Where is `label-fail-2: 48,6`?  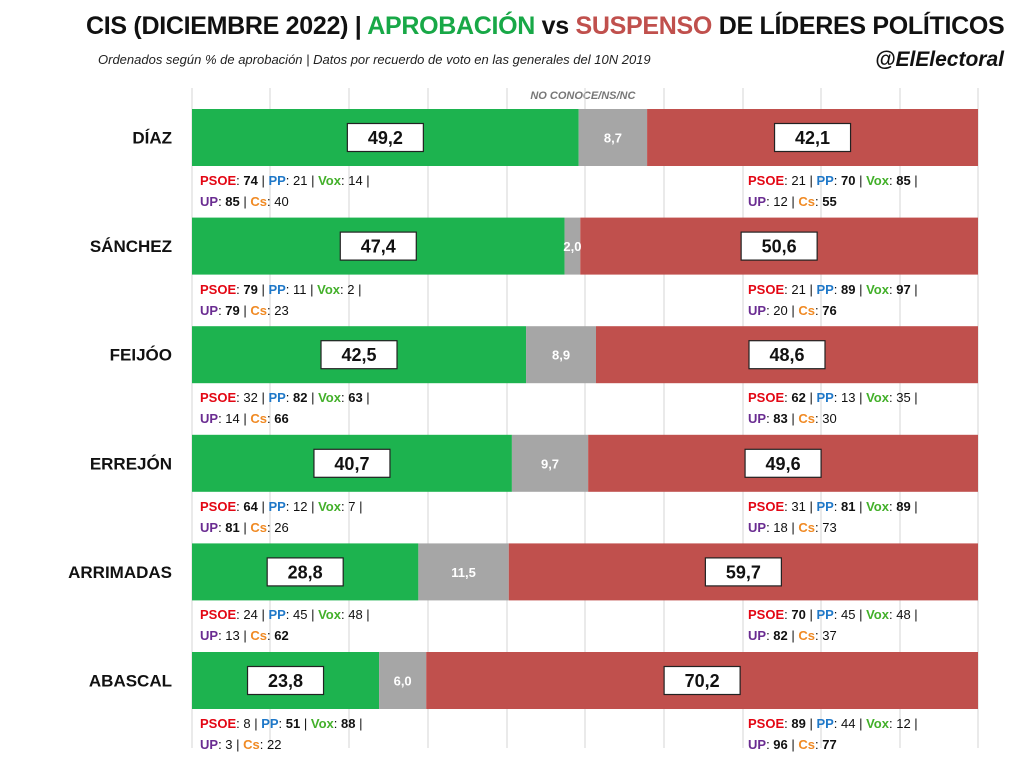 label-fail-2: 48,6 is located at coordinates (786, 355).